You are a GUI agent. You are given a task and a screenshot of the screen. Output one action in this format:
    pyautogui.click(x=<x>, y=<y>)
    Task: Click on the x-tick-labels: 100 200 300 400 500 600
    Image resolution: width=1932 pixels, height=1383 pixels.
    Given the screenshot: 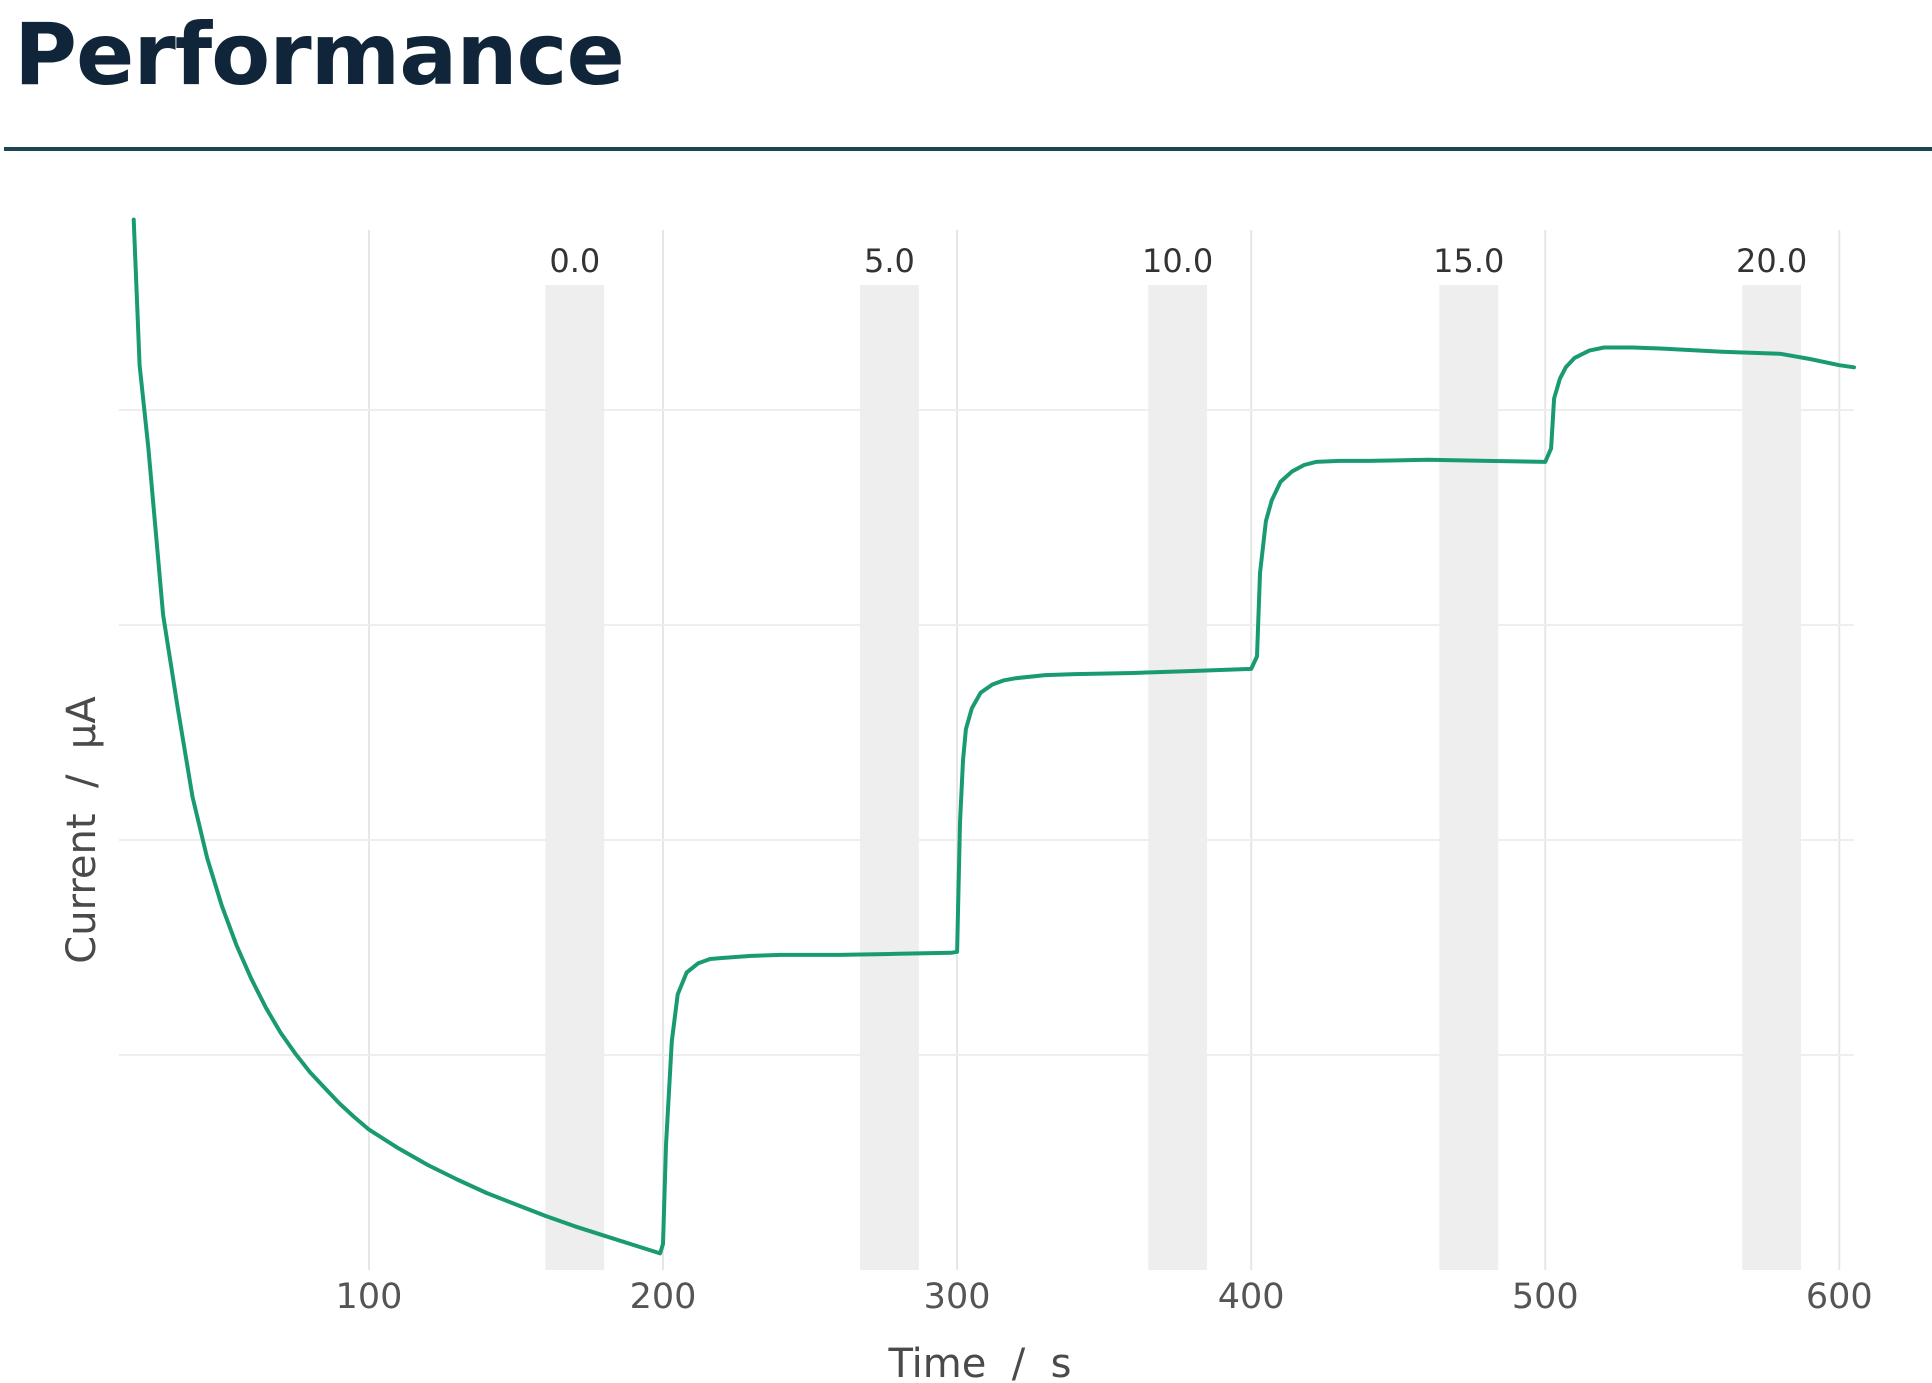 What is the action you would take?
    pyautogui.click(x=1104, y=1297)
    